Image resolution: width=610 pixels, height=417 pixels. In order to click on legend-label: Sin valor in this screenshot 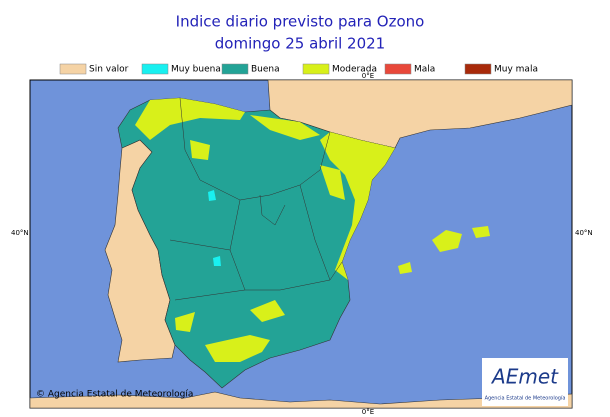, I will do `click(109, 70)`.